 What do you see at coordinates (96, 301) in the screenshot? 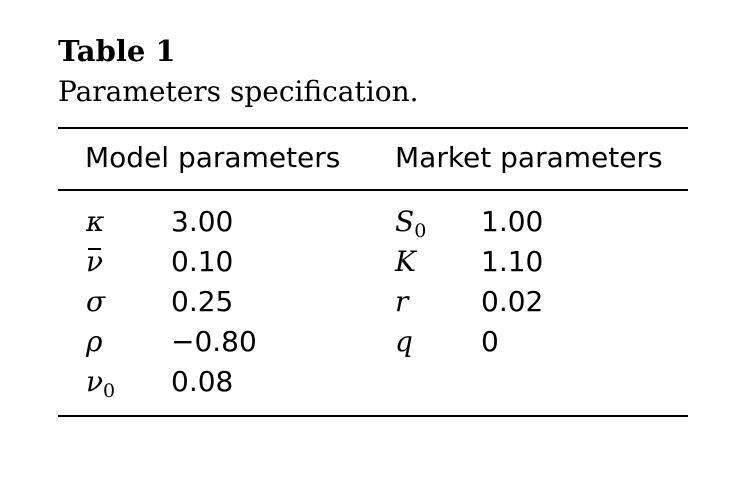
I see `model-symbol-sigma: σ` at bounding box center [96, 301].